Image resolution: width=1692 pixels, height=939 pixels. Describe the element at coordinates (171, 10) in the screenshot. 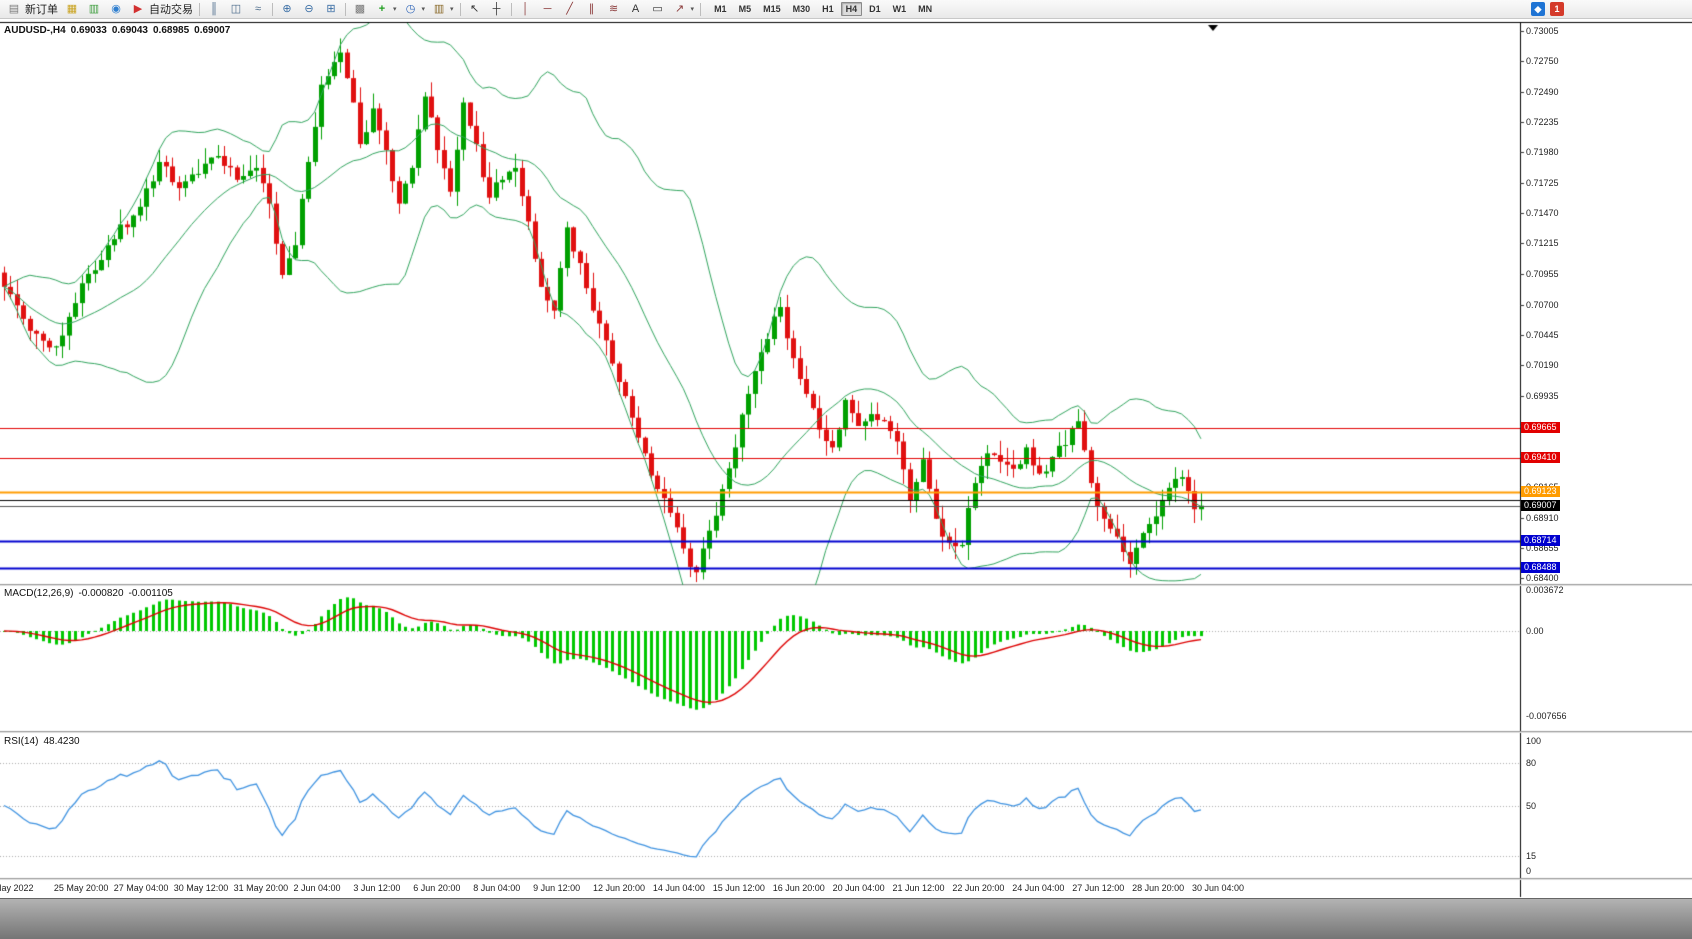

I see `autotrade-button-label: 自动交易` at that location.